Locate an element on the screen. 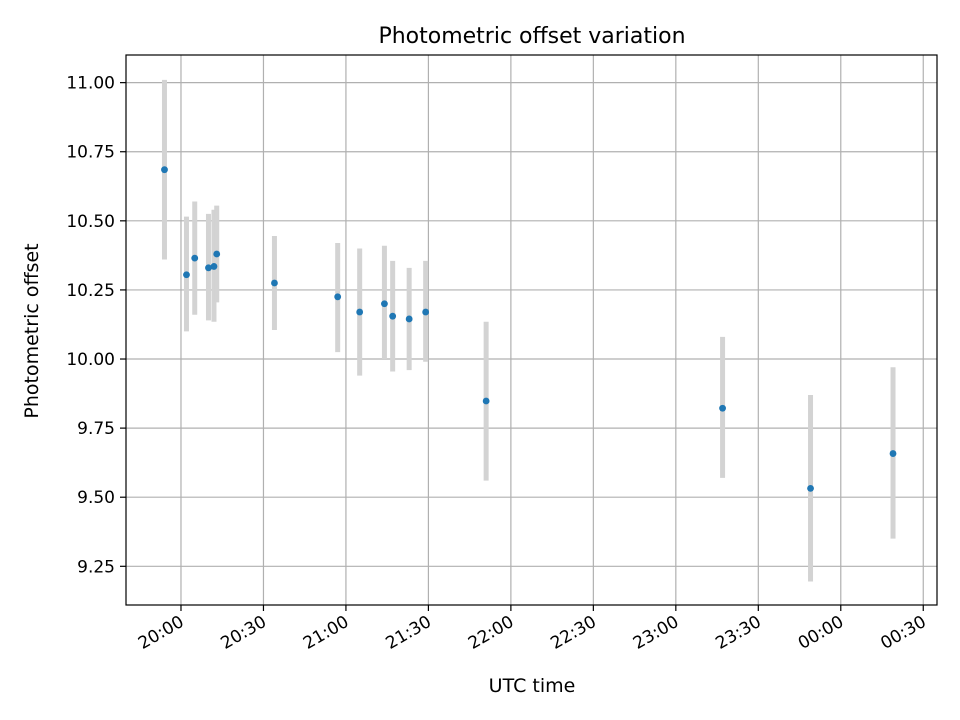 The image size is (960, 720). x-tick-label: 22:30 is located at coordinates (573, 633).